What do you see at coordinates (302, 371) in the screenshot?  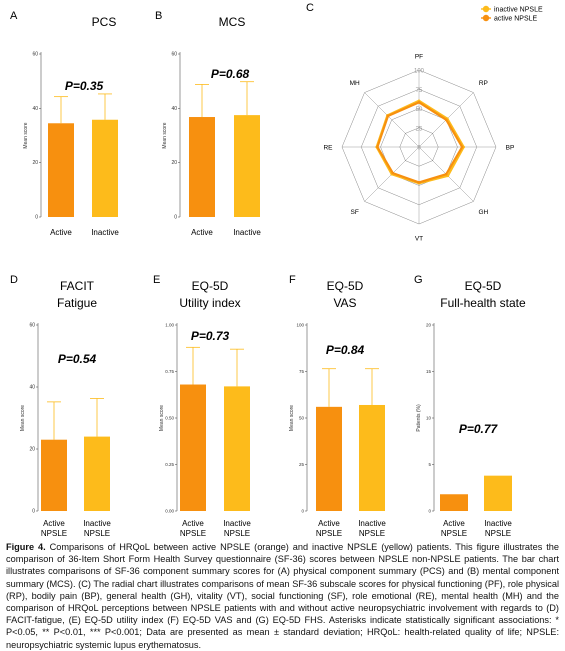 I see `panel-f-y-tick-label: 75` at bounding box center [302, 371].